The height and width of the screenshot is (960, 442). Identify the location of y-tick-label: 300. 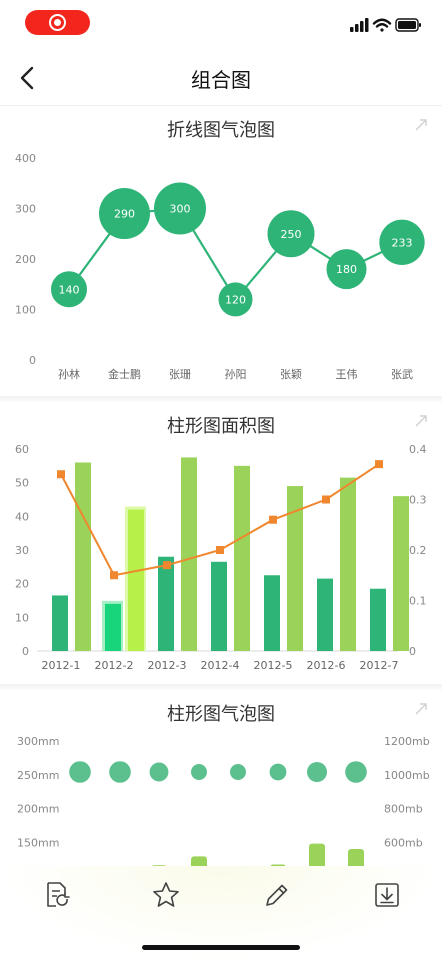
(25, 209).